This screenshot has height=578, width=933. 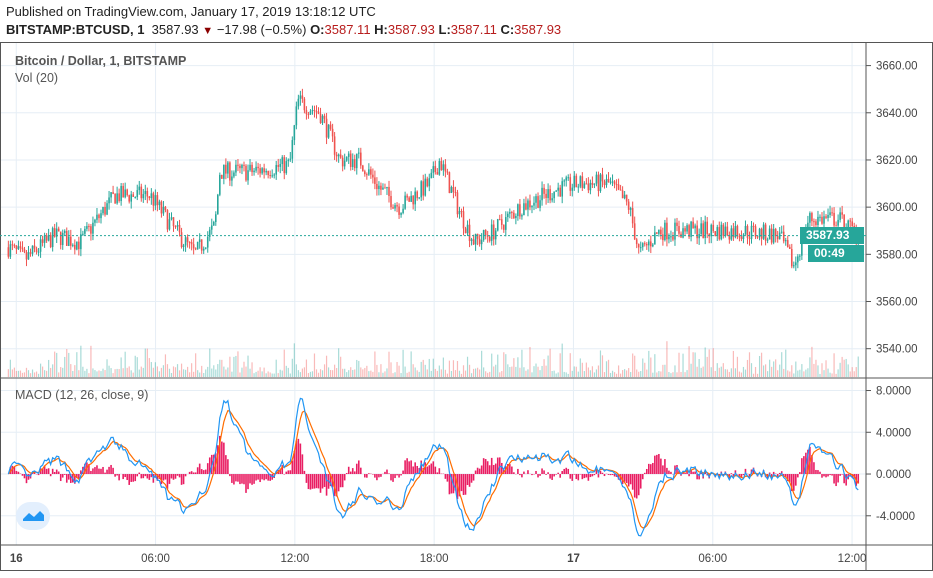 What do you see at coordinates (33, 516) in the screenshot?
I see `tradingview-logo-icon` at bounding box center [33, 516].